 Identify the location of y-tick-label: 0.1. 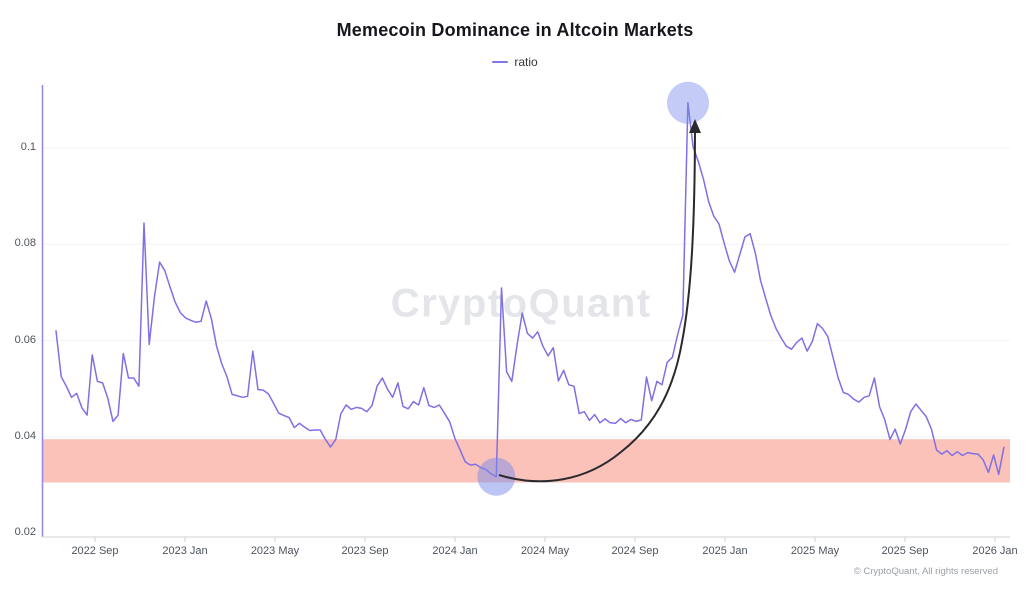
(28, 147).